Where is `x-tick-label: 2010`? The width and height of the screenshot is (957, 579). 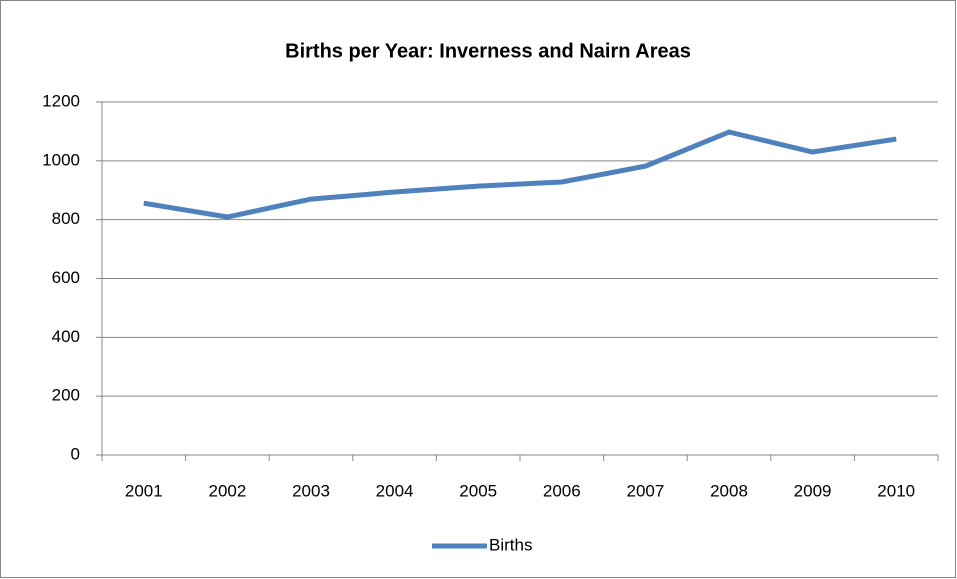
x-tick-label: 2010 is located at coordinates (896, 490).